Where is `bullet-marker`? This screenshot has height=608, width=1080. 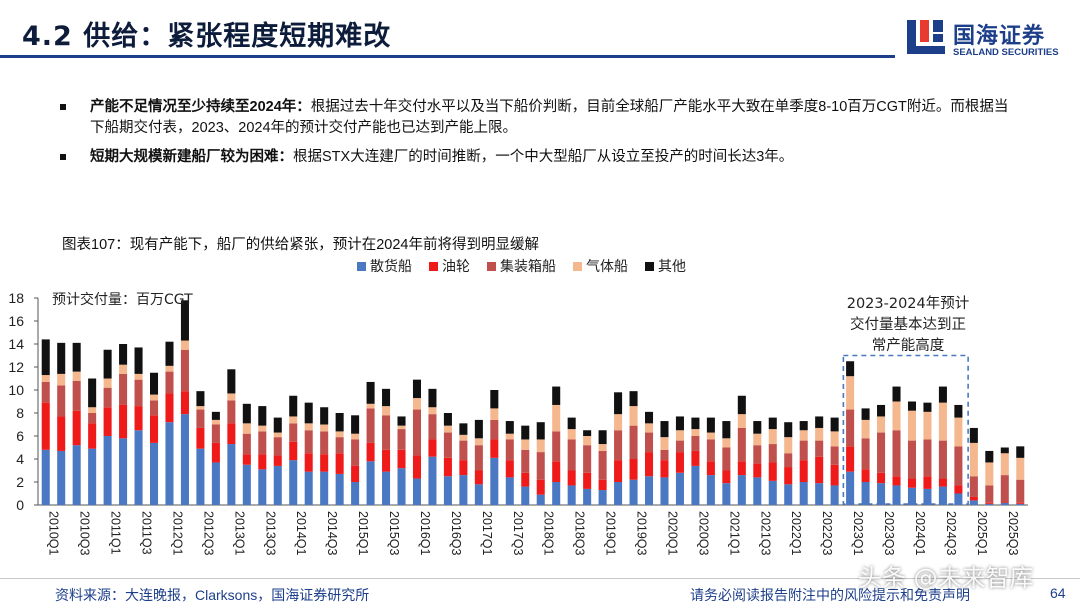 bullet-marker is located at coordinates (63, 157).